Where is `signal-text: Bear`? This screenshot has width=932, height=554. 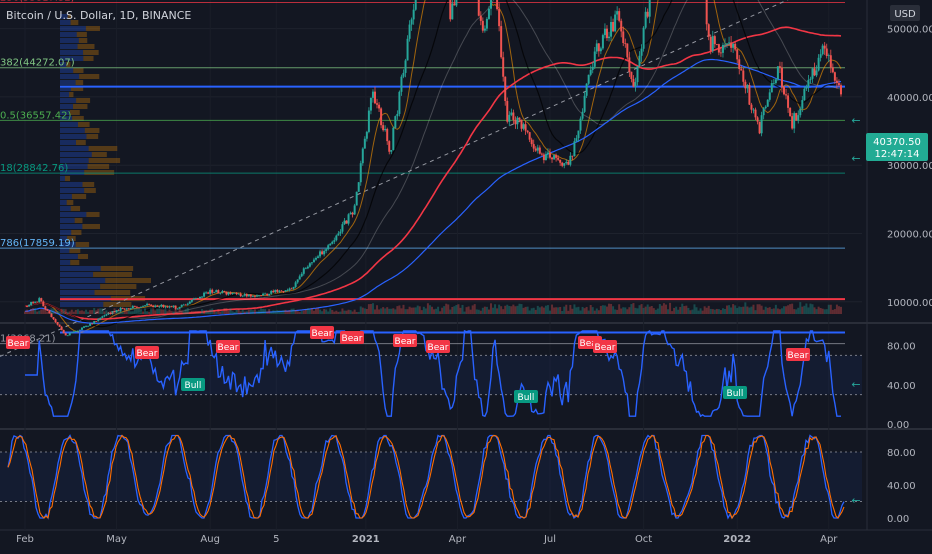 signal-text: Bear is located at coordinates (605, 348).